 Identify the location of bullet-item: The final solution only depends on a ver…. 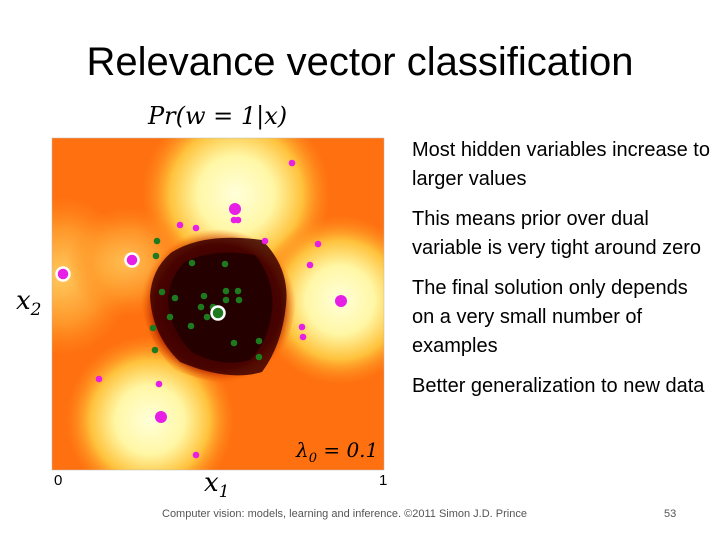
(550, 317).